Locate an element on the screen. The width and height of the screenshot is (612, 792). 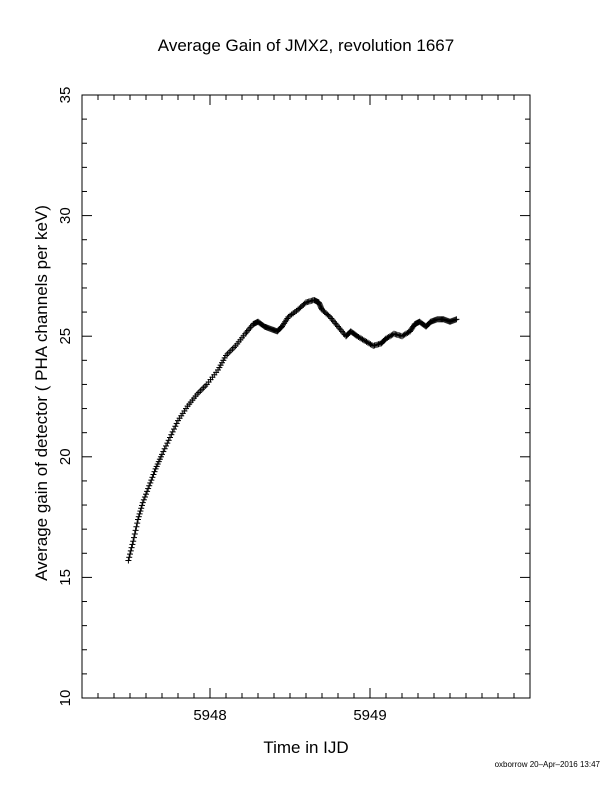
y-tick-label: 10 is located at coordinates (65, 698).